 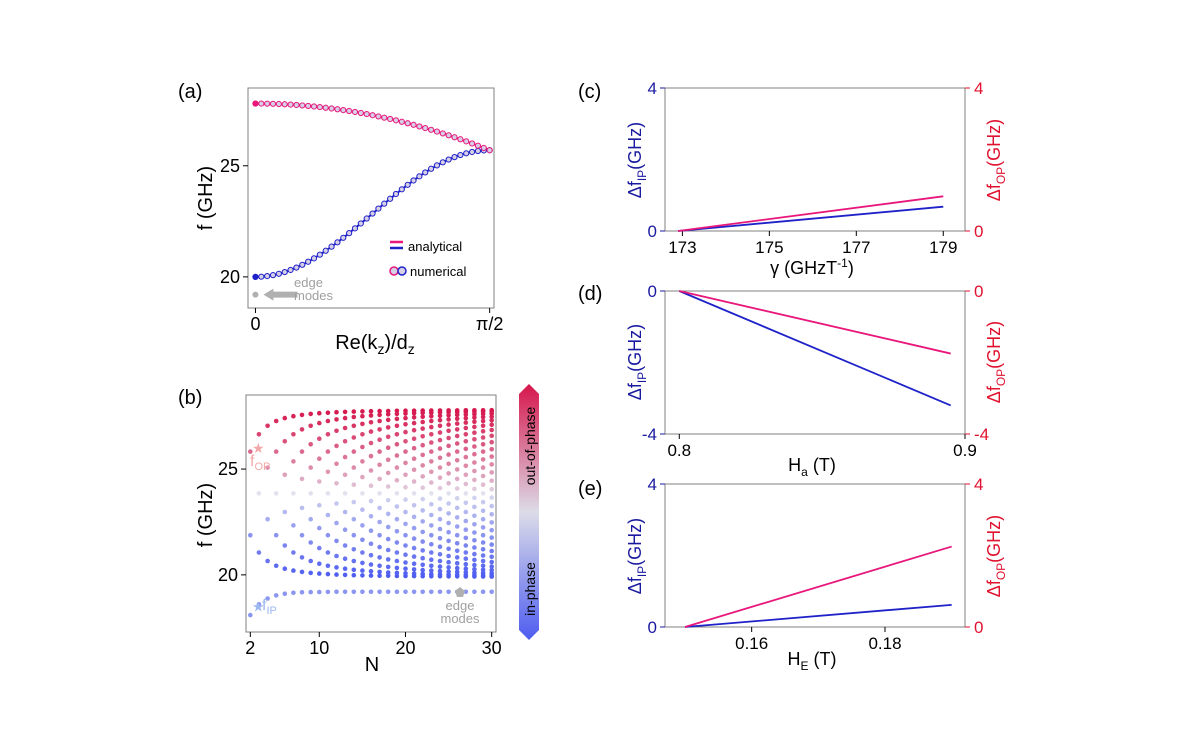 I want to click on y-tick-label: -4, so click(x=649, y=434).